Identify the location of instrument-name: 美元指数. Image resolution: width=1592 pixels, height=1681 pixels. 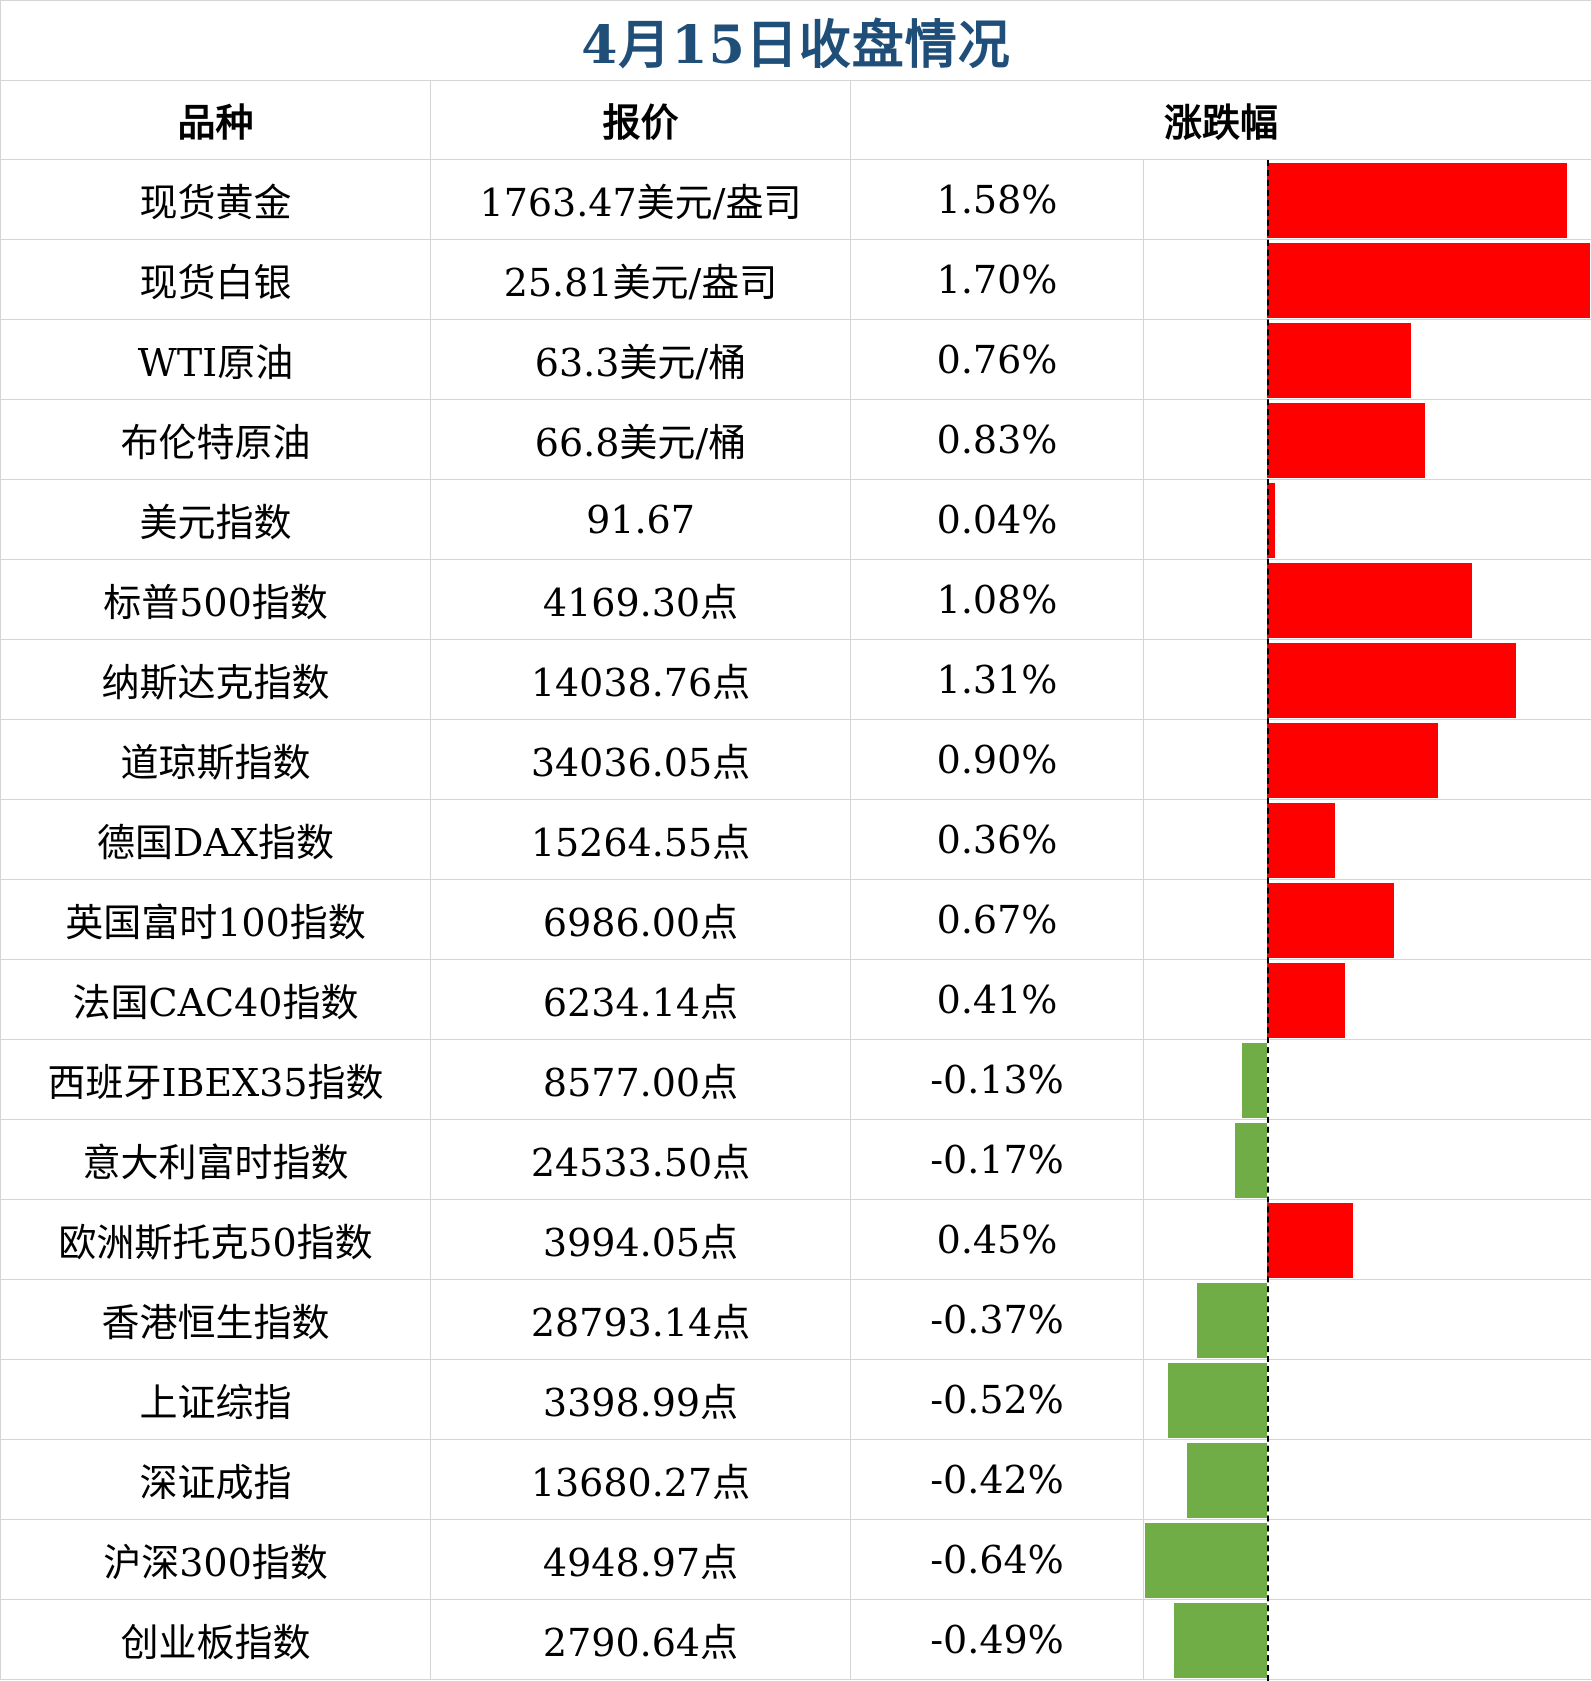
(215, 520).